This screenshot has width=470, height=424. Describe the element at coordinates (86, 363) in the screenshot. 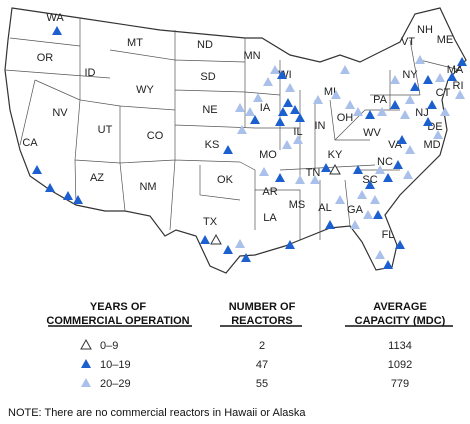

I see `dark-triangle` at that location.